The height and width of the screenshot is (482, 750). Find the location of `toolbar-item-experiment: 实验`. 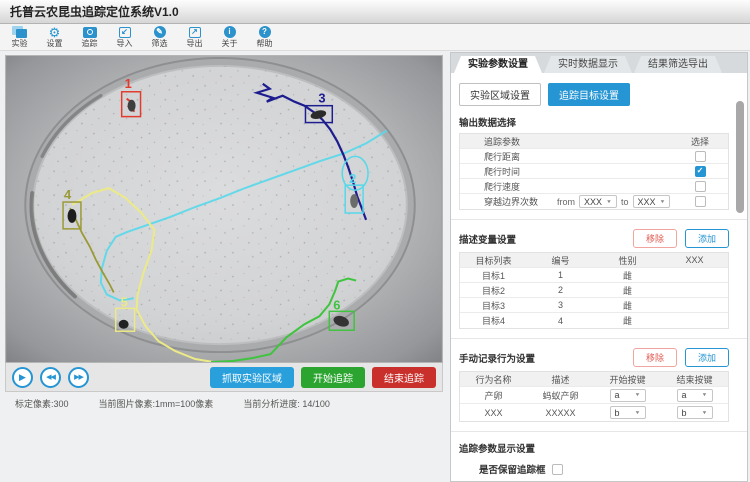

toolbar-item-experiment: 实验 is located at coordinates (19, 36).